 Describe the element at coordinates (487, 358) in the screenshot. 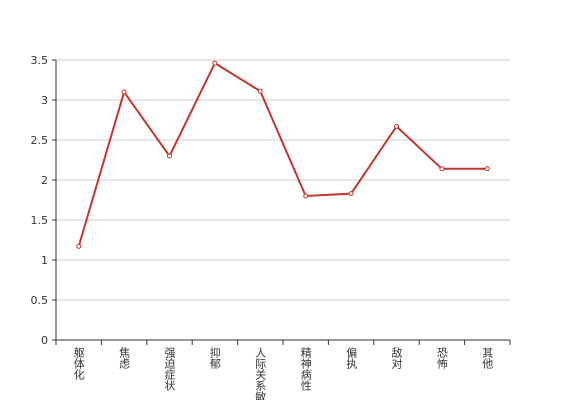

I see `x-tick-label: 其他` at that location.